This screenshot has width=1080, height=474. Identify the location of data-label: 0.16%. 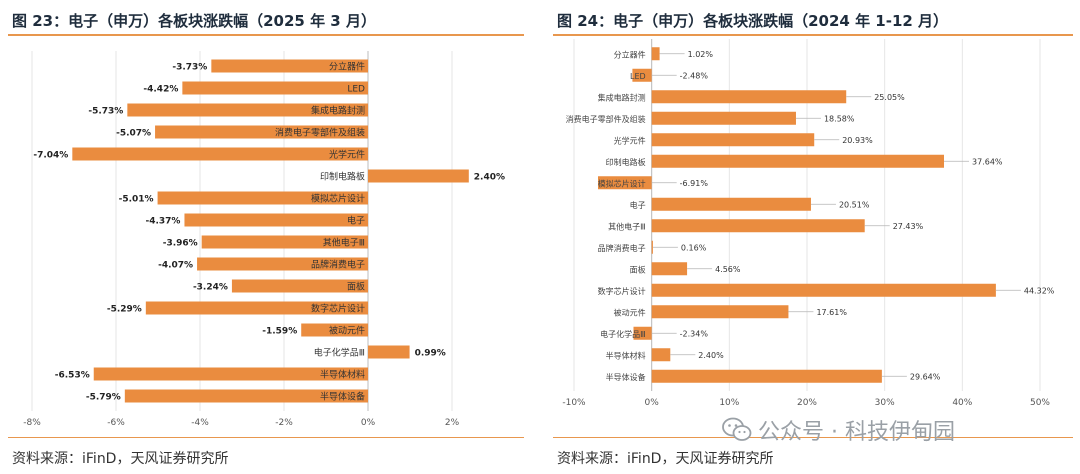
(694, 247).